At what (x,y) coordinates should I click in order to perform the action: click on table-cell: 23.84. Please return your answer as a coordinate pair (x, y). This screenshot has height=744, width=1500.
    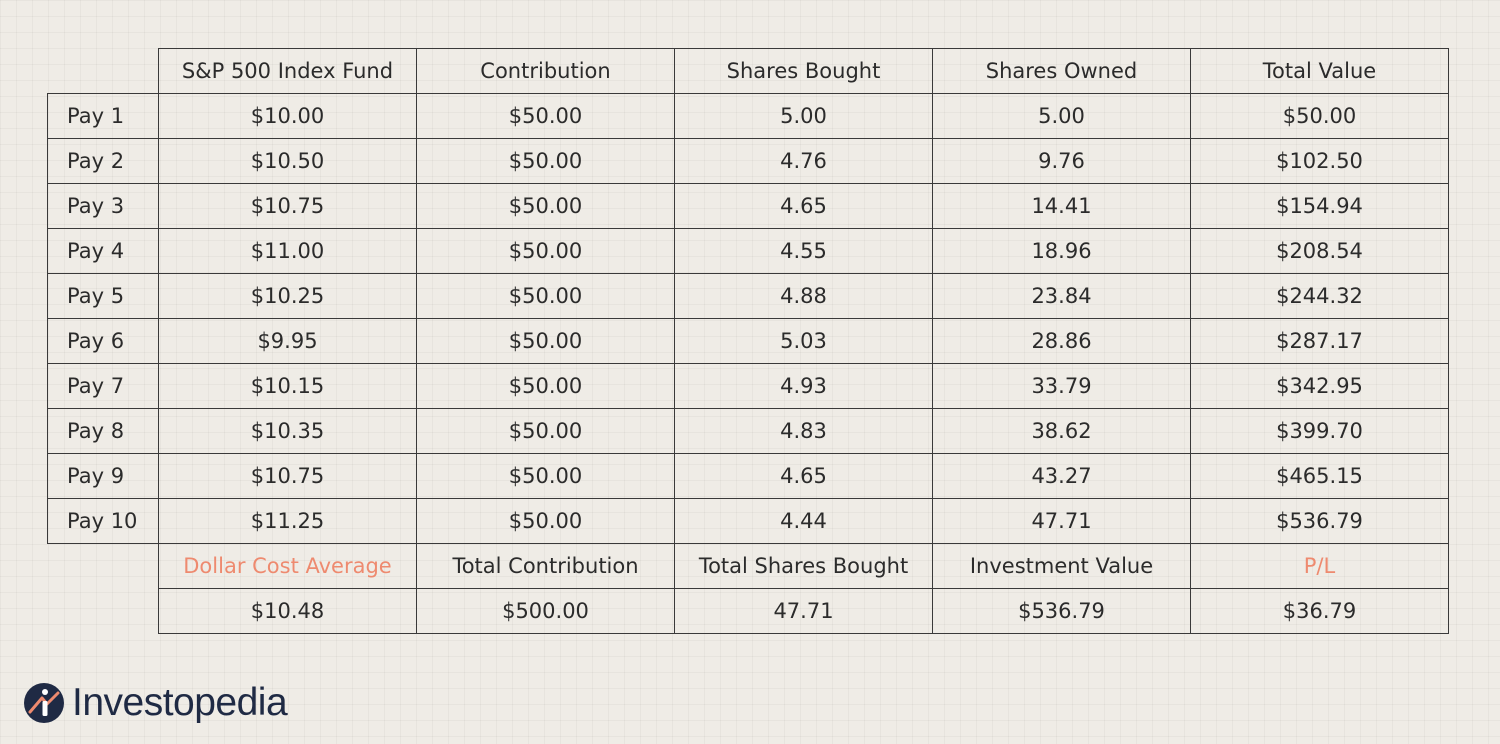
    Looking at the image, I should click on (1061, 296).